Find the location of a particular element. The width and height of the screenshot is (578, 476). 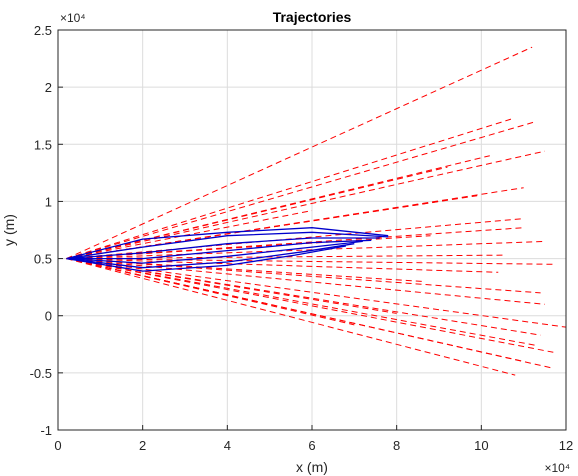

y-tick-label: -0.5 is located at coordinates (41, 373).